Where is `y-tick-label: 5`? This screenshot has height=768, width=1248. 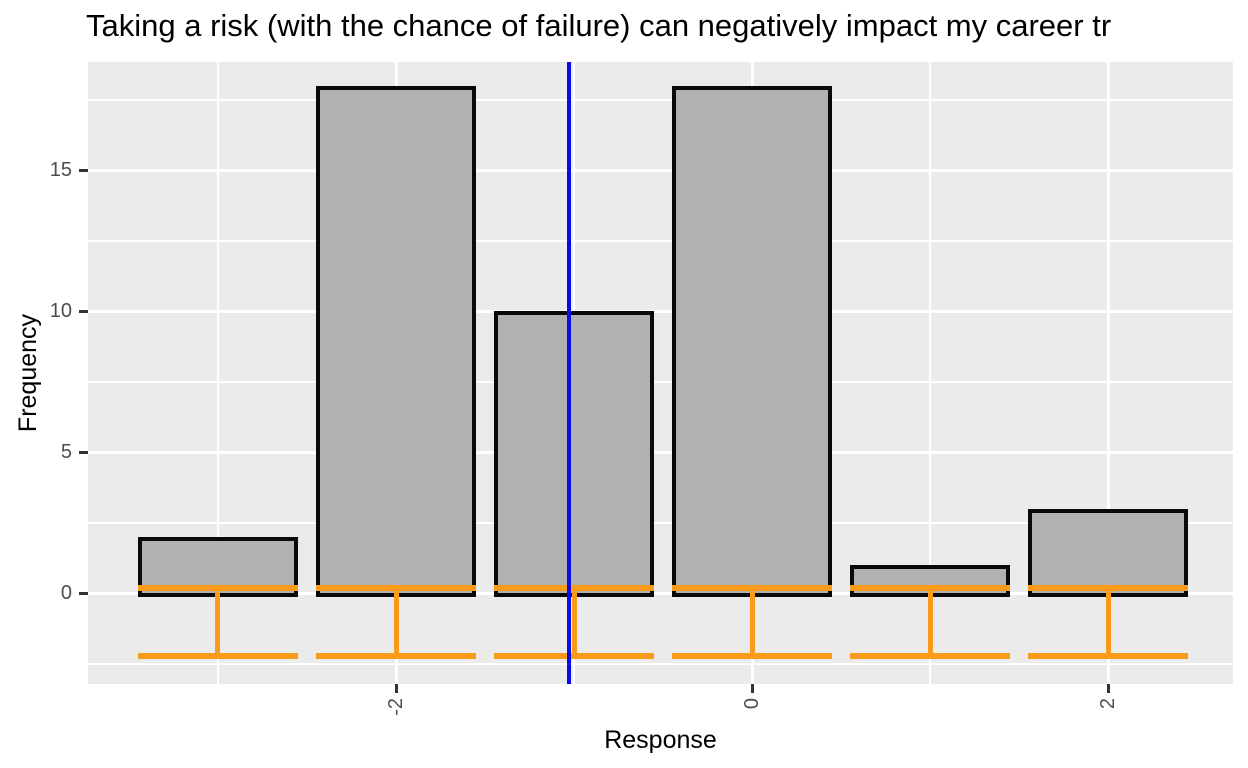 y-tick-label: 5 is located at coordinates (66, 452).